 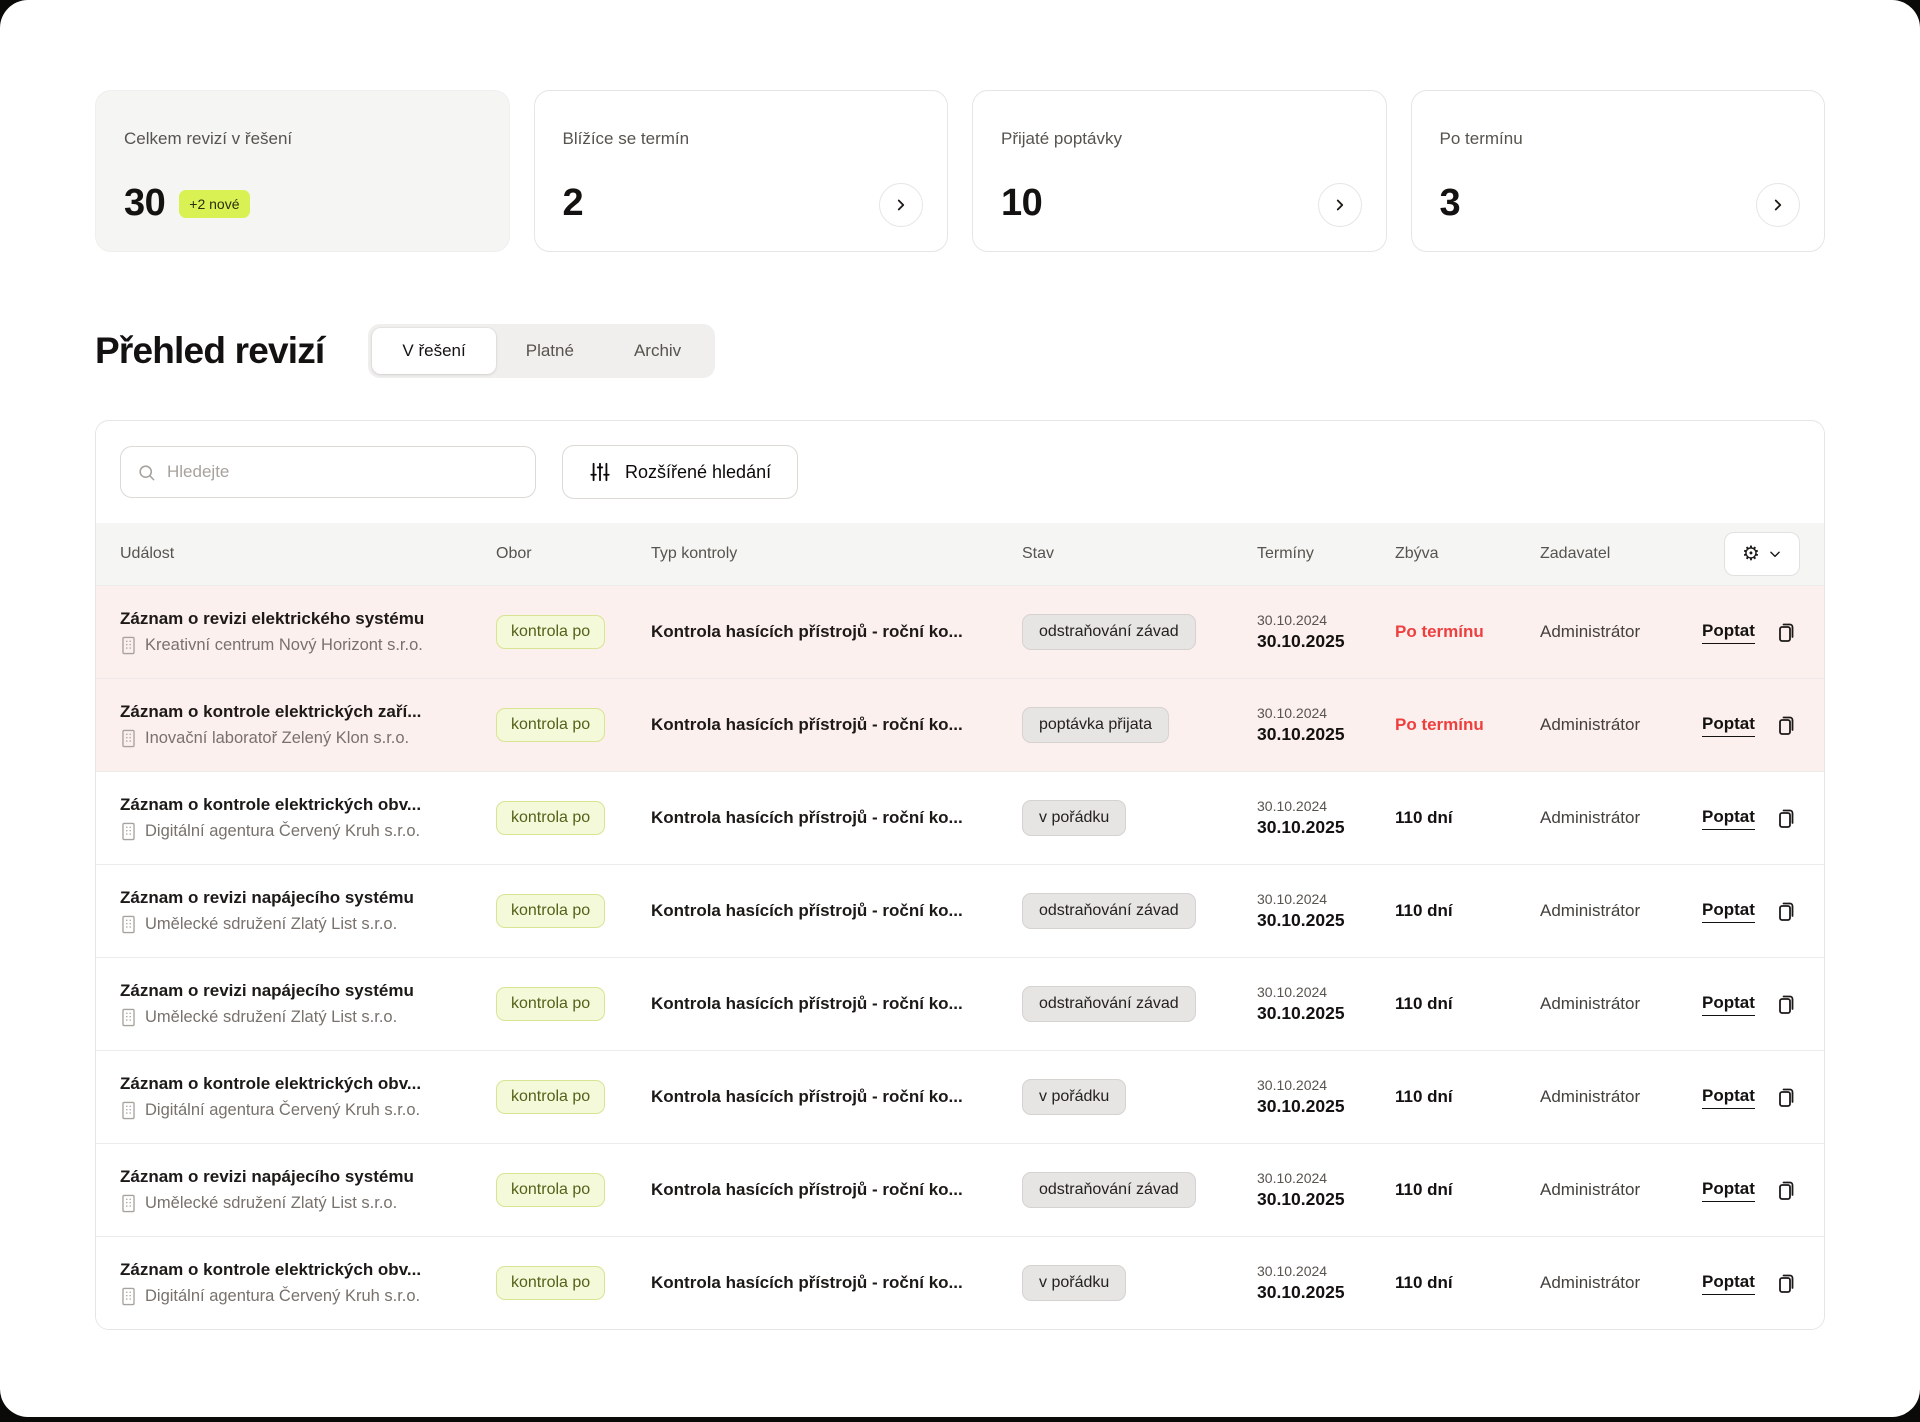 What do you see at coordinates (208, 138) in the screenshot?
I see `card-label: Celkem revizí v řešení` at bounding box center [208, 138].